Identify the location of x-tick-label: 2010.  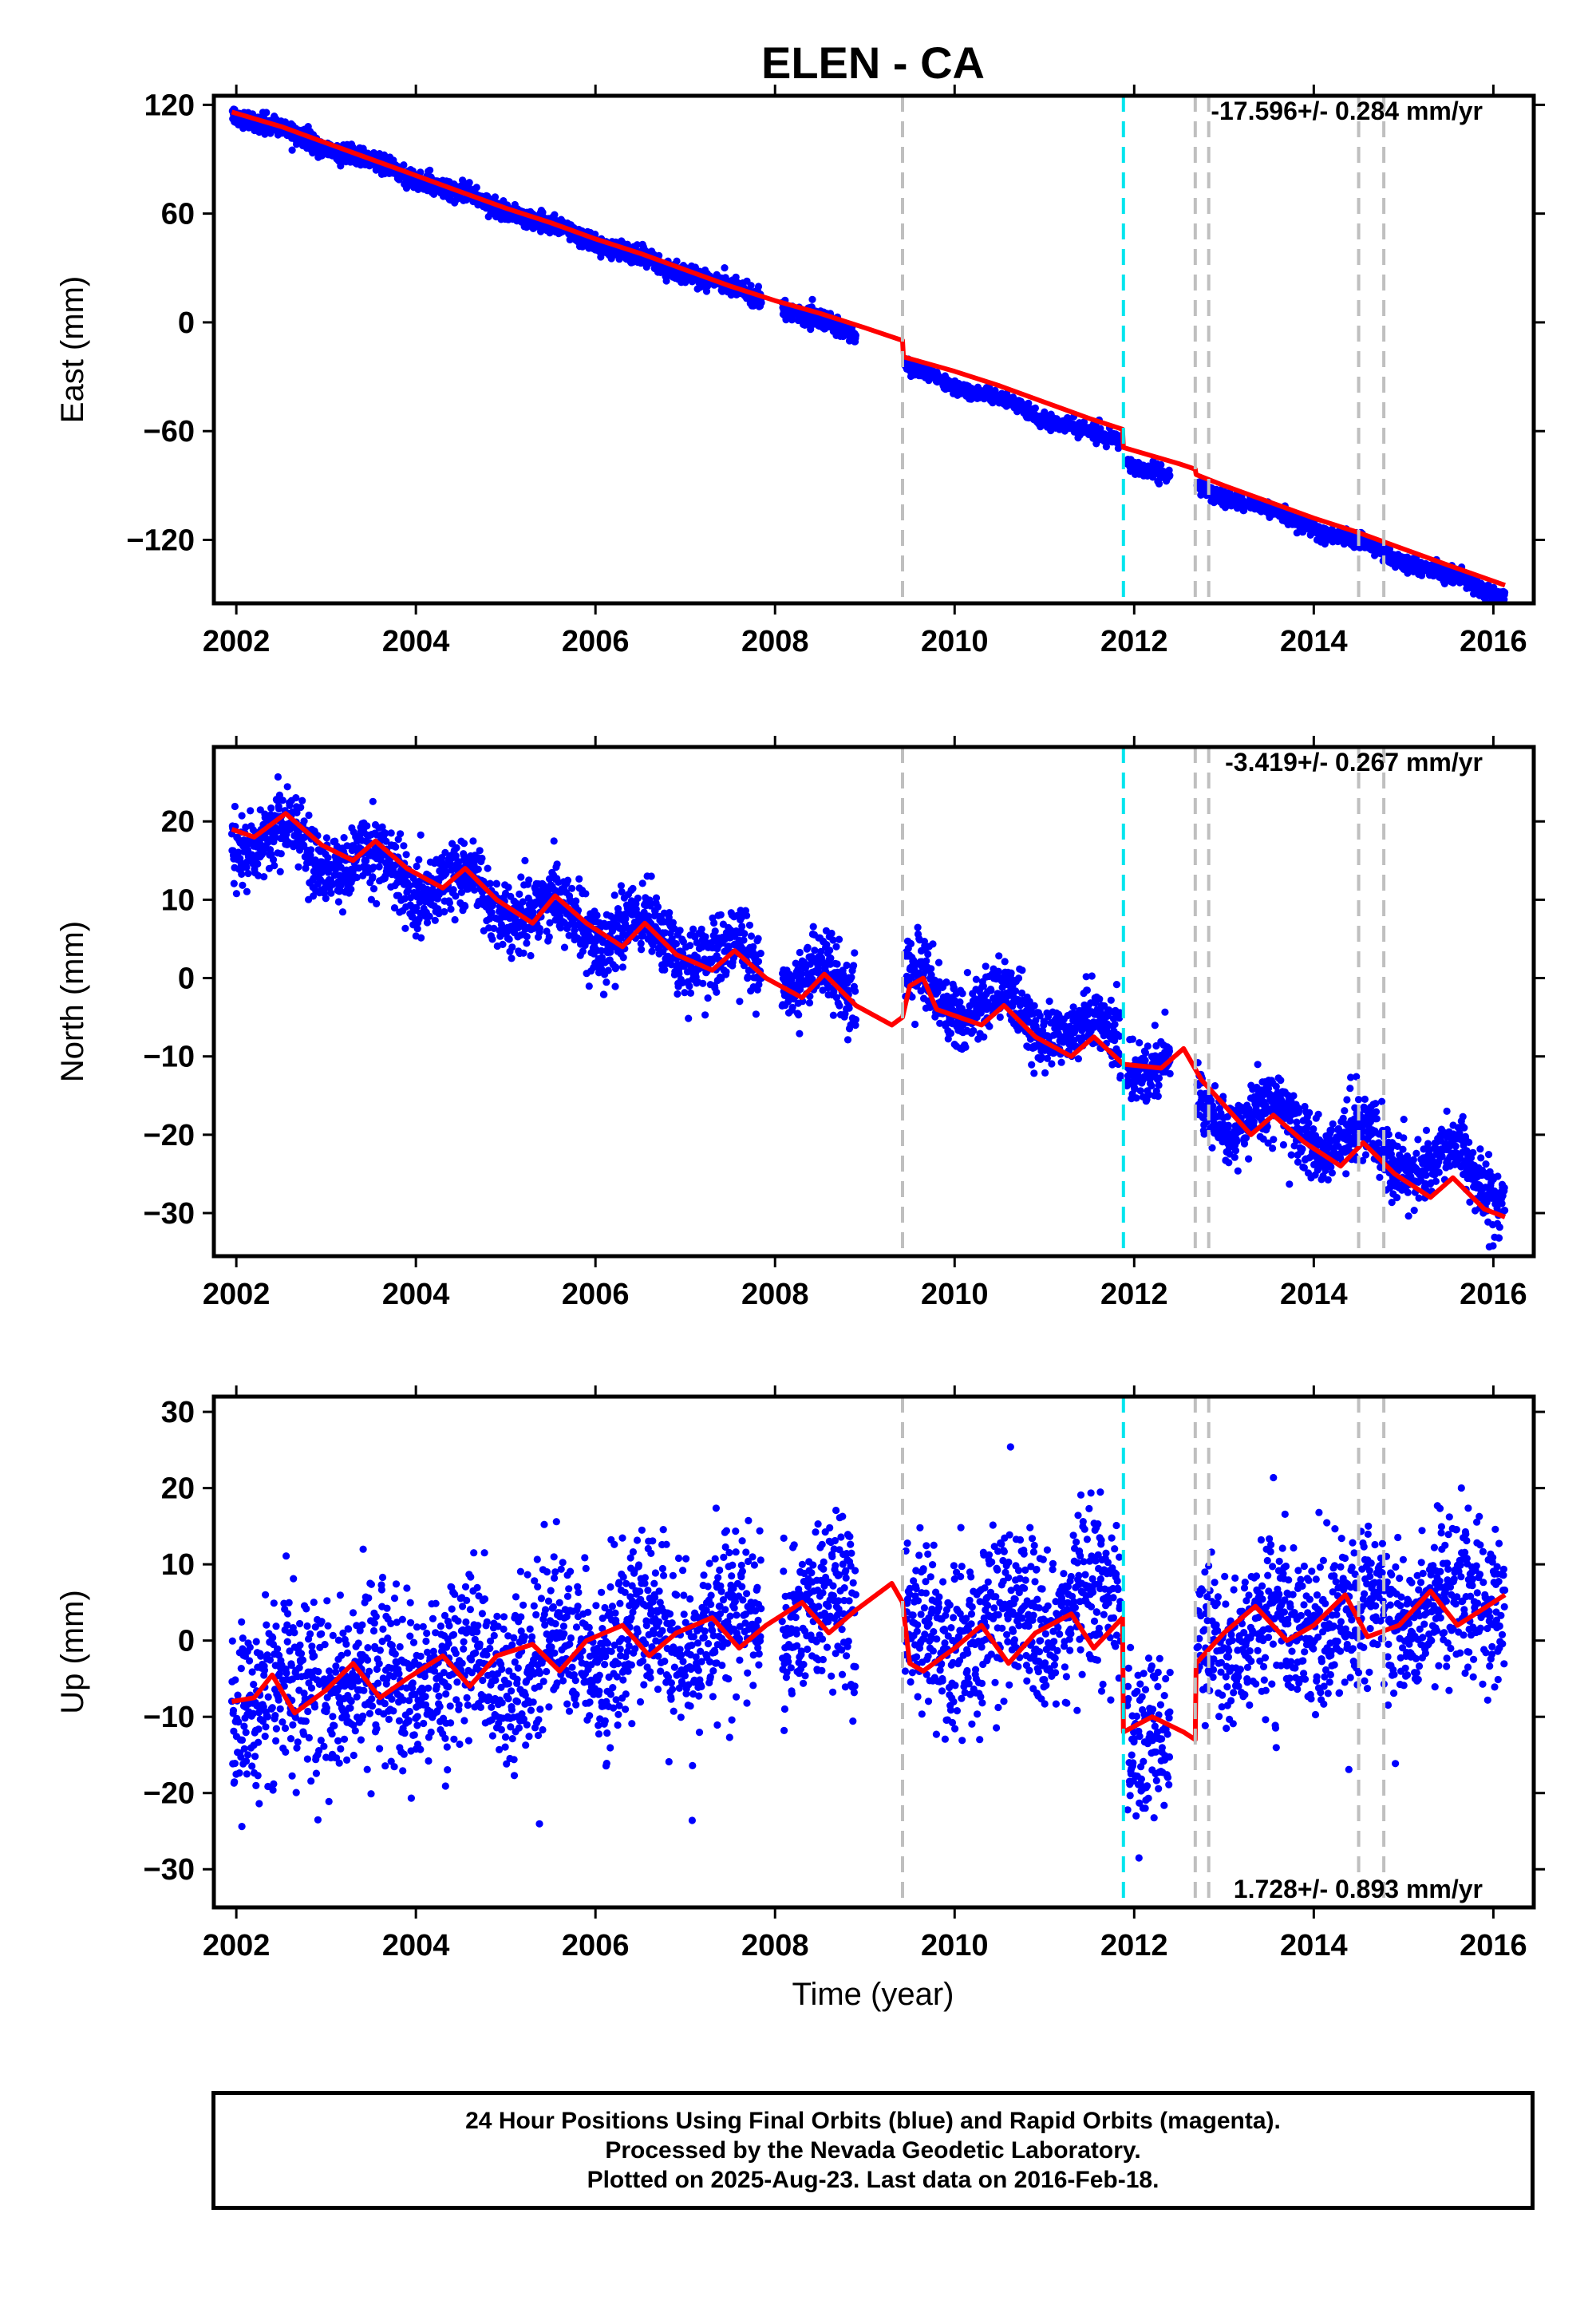
(955, 641).